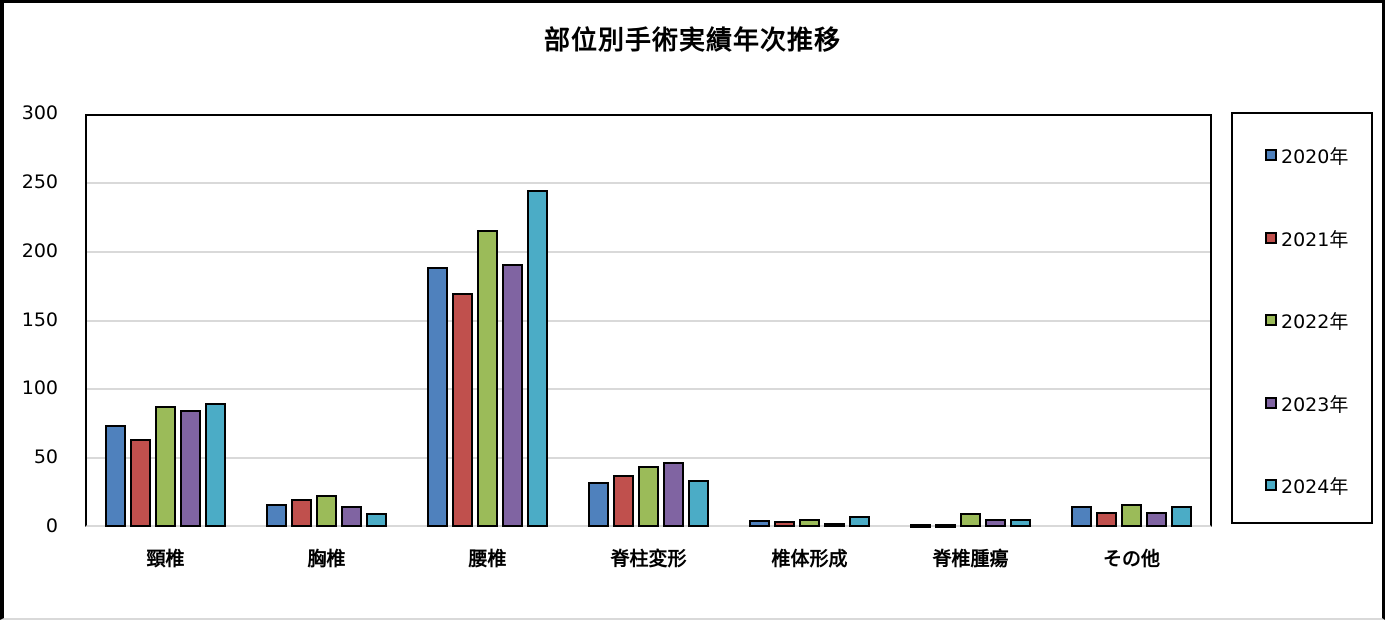  What do you see at coordinates (39, 319) in the screenshot?
I see `y-tick-label: 150` at bounding box center [39, 319].